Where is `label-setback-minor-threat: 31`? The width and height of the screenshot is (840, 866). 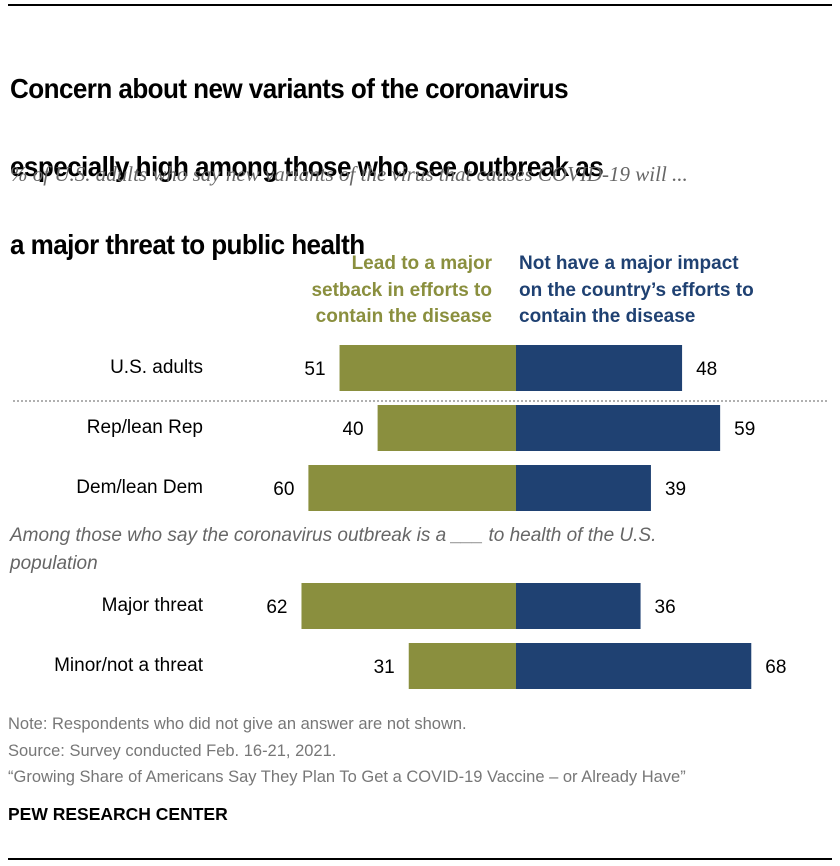
label-setback-minor-threat: 31 is located at coordinates (384, 667).